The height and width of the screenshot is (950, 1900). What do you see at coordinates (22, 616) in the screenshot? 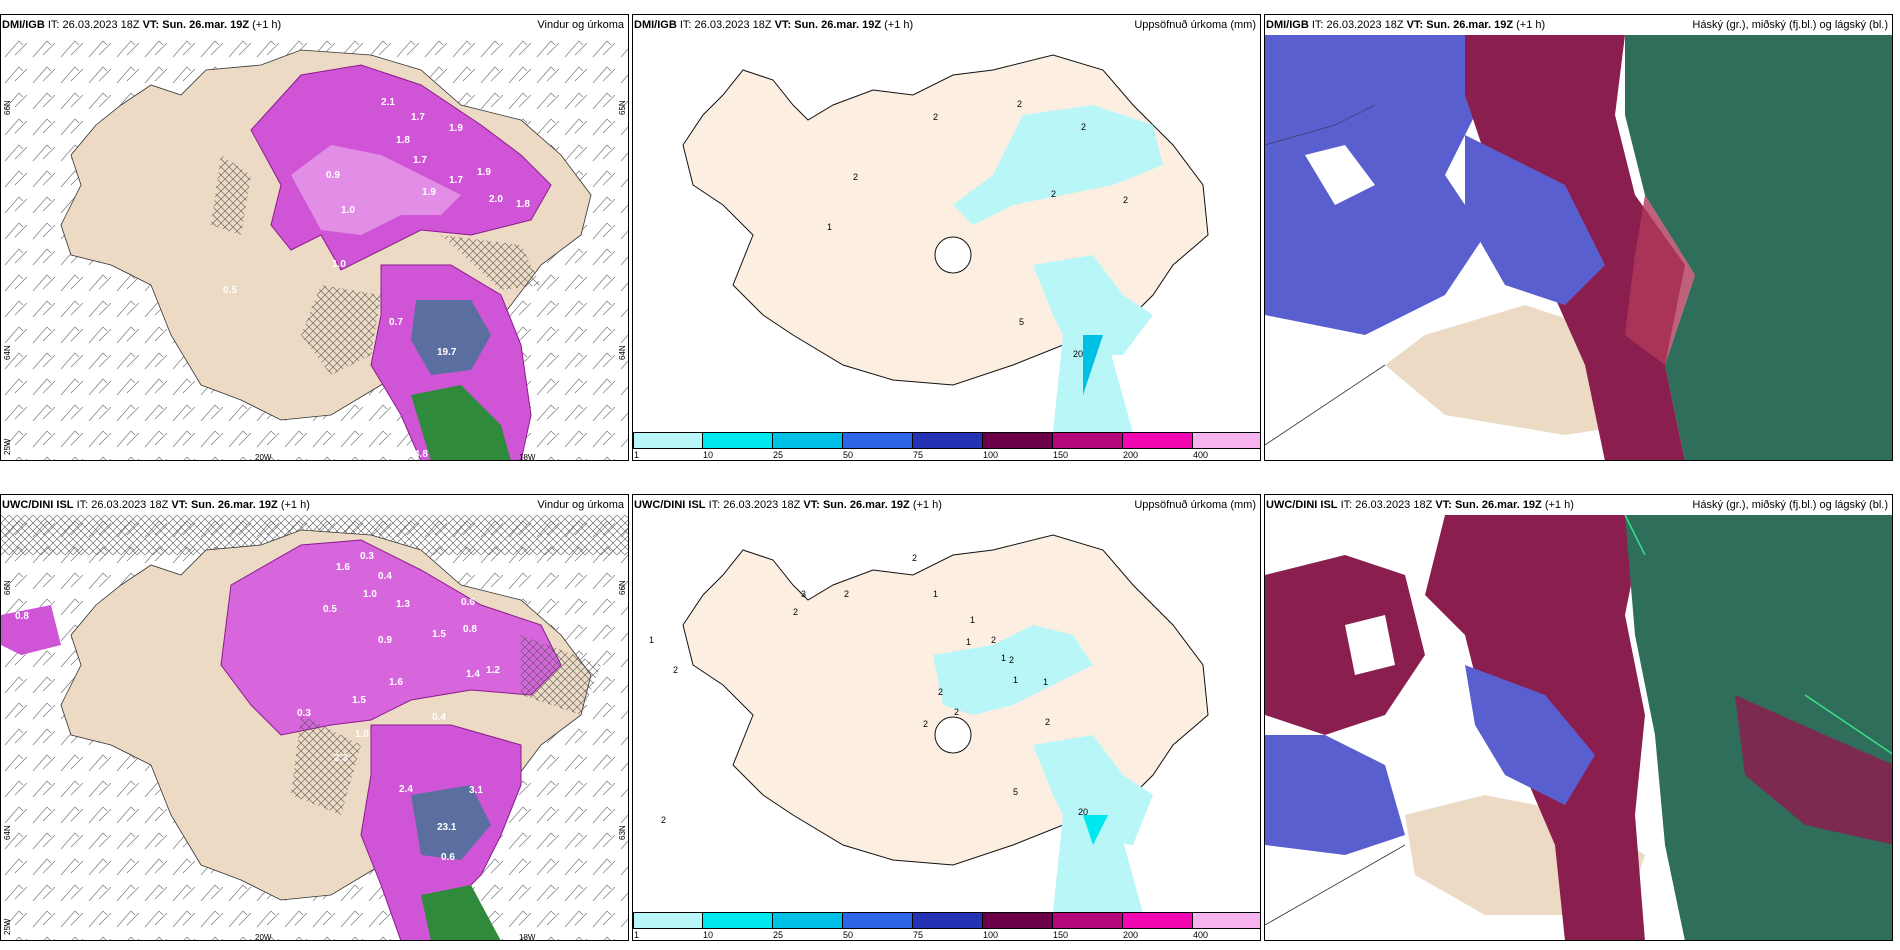
I see `value-label: 0.8` at bounding box center [22, 616].